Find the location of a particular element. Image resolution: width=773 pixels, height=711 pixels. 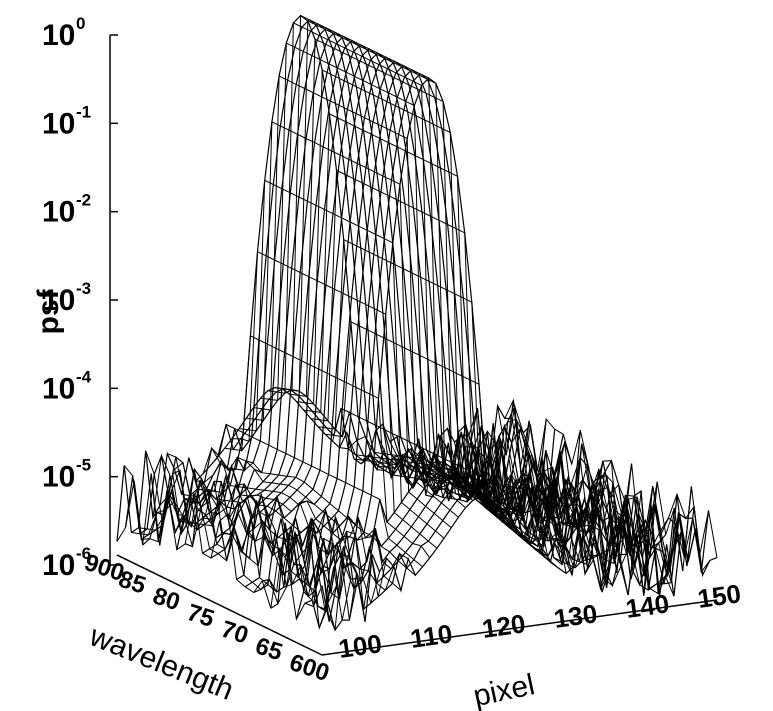

z-tick-exponent: -5 is located at coordinates (83, 465).